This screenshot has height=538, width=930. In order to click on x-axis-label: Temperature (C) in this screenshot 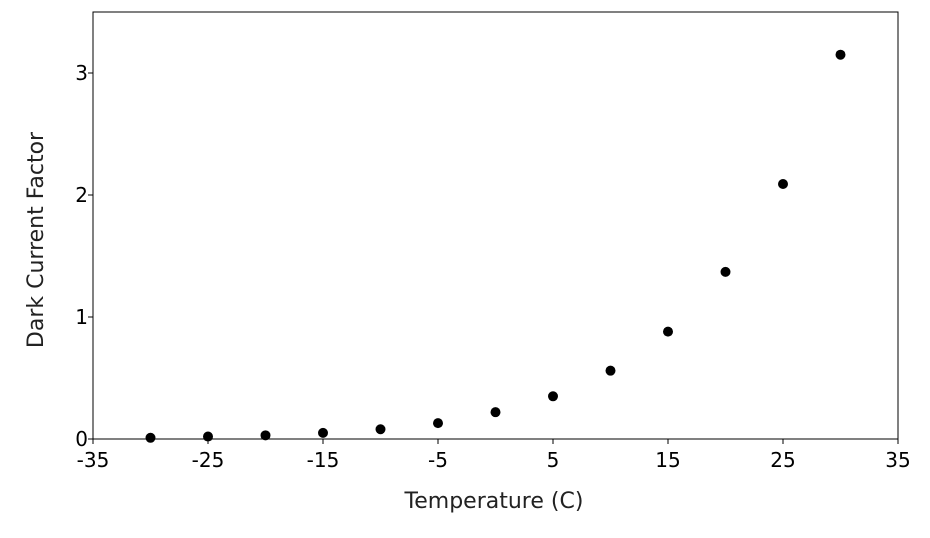, I will do `click(494, 501)`.